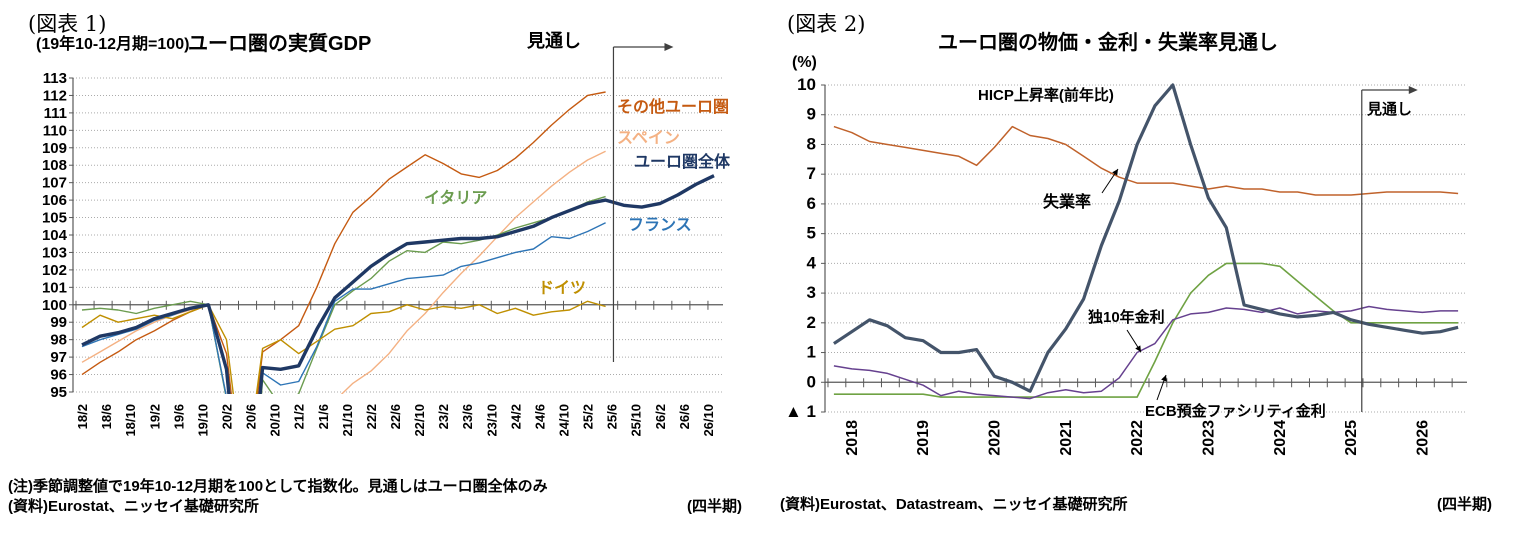 This screenshot has width=1514, height=558. What do you see at coordinates (323, 416) in the screenshot?
I see `x-tick-label: 21/6` at bounding box center [323, 416].